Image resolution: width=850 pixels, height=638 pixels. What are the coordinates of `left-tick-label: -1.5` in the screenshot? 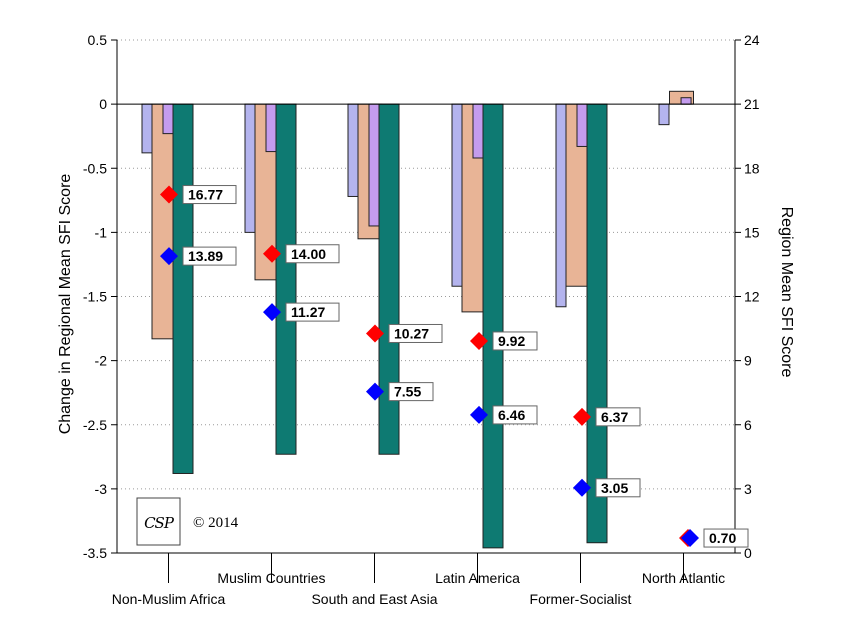 It's located at (95, 297).